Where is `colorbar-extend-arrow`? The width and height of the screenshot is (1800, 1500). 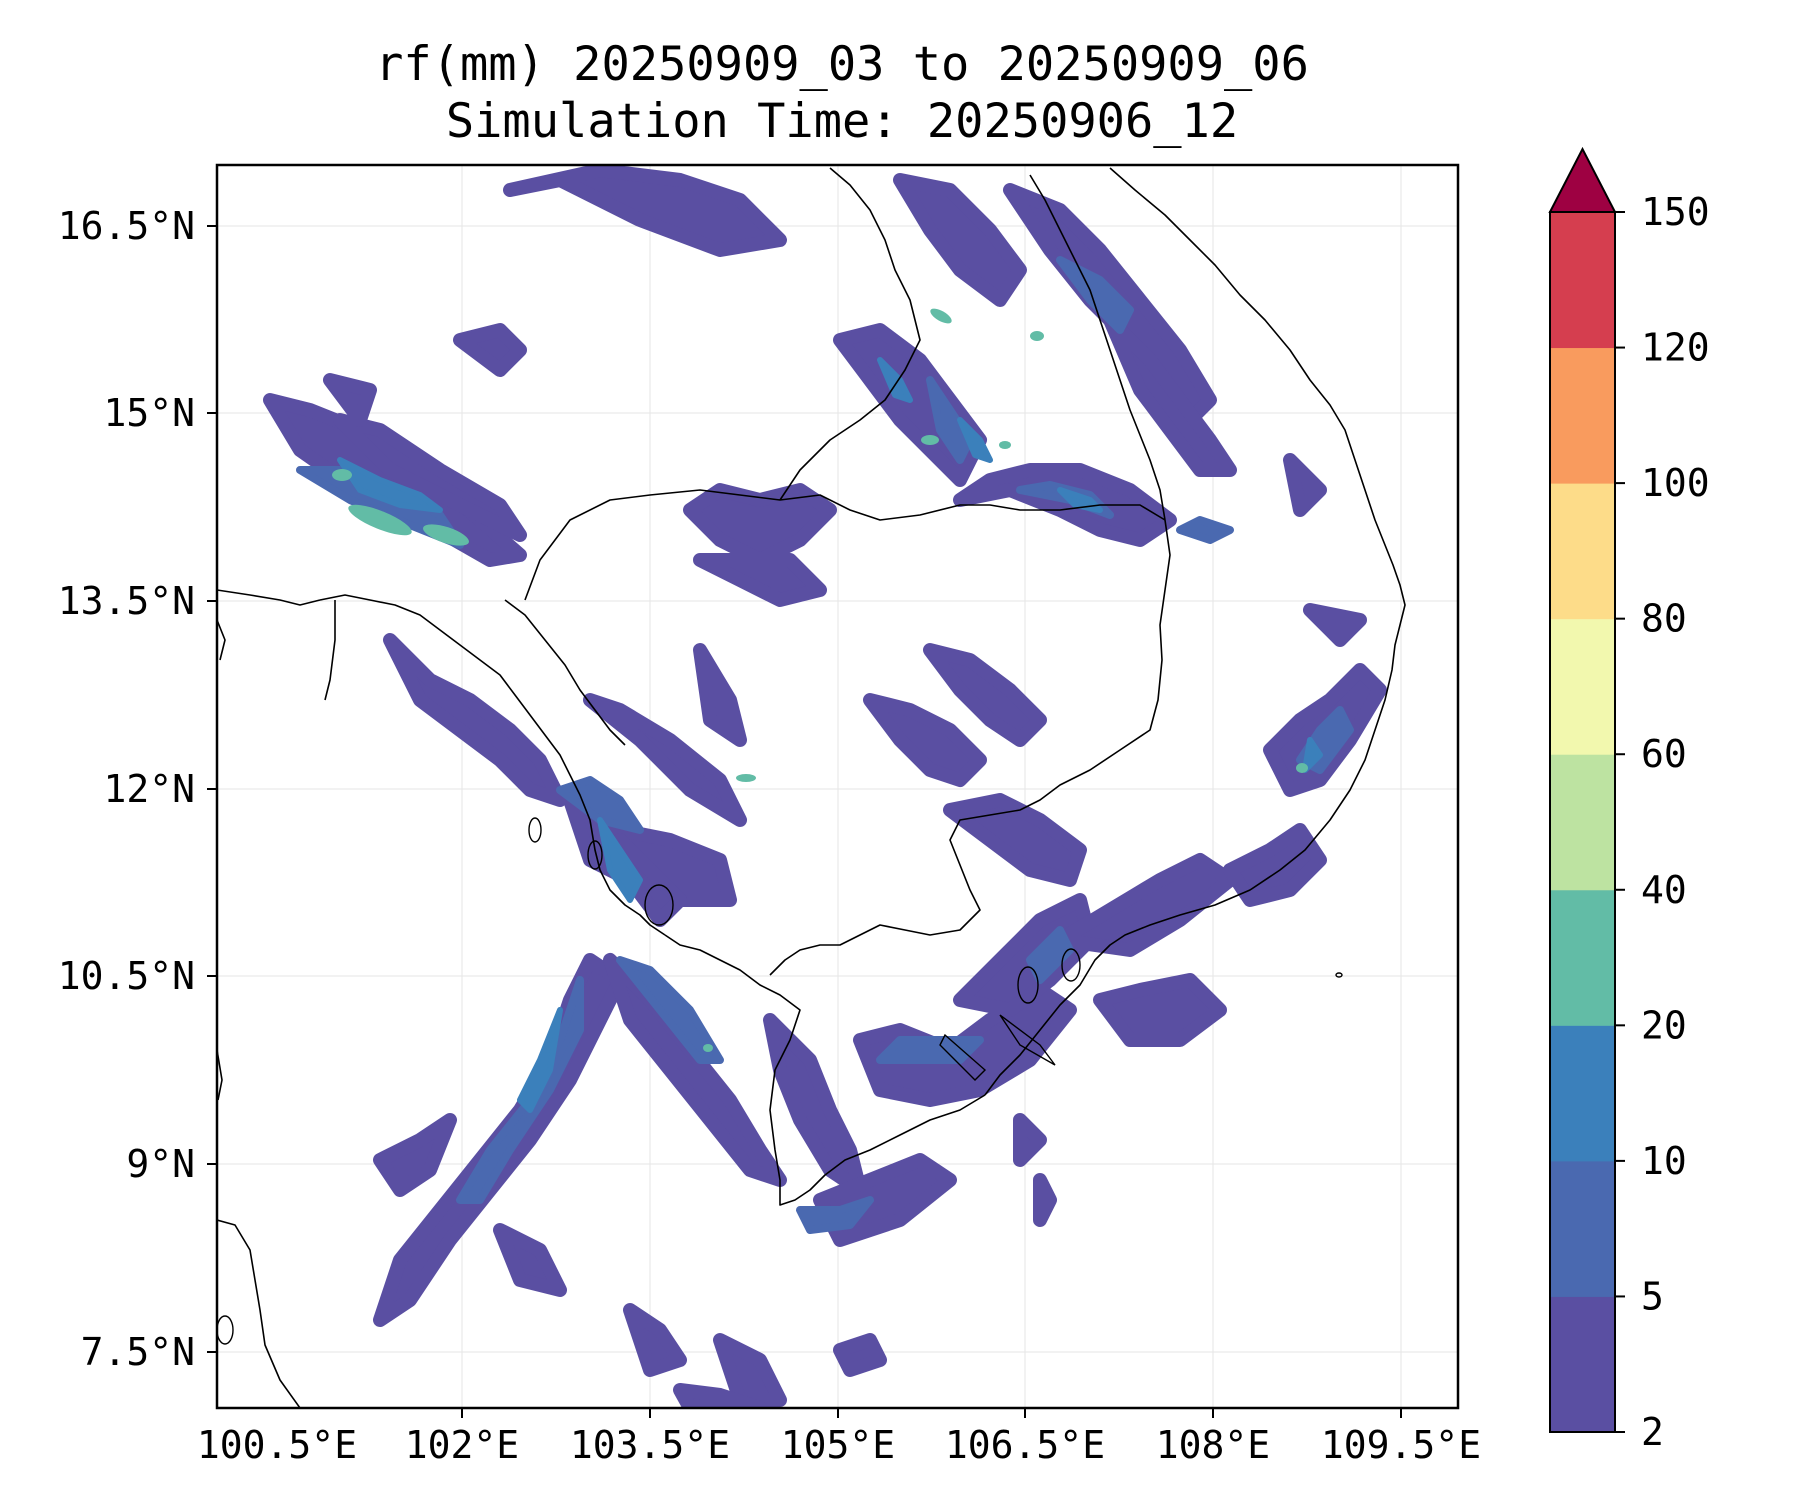
colorbar-extend-arrow is located at coordinates (1582, 179).